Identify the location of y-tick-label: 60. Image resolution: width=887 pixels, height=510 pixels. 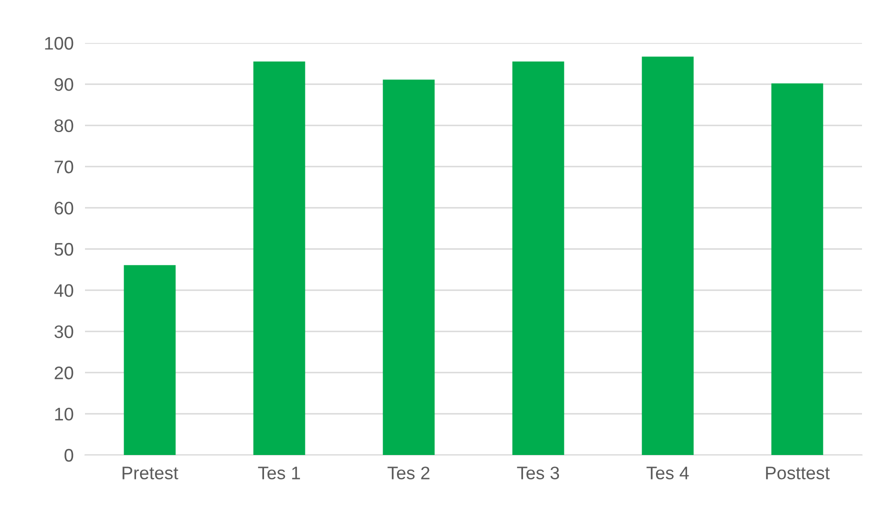
(64, 208).